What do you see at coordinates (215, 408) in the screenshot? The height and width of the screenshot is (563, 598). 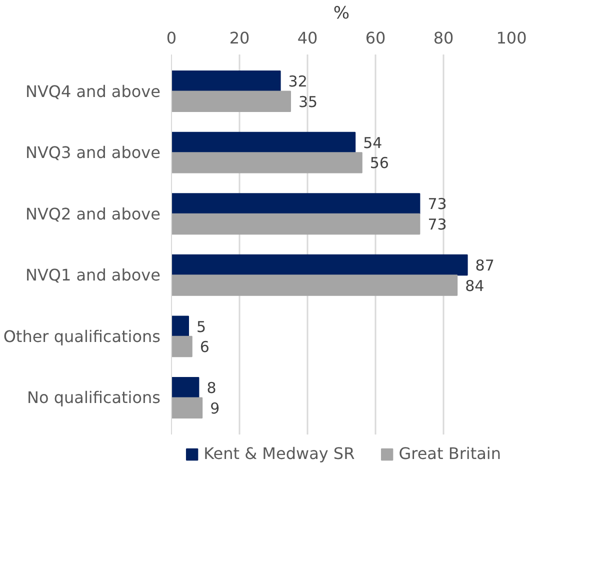 I see `data-label: 9` at bounding box center [215, 408].